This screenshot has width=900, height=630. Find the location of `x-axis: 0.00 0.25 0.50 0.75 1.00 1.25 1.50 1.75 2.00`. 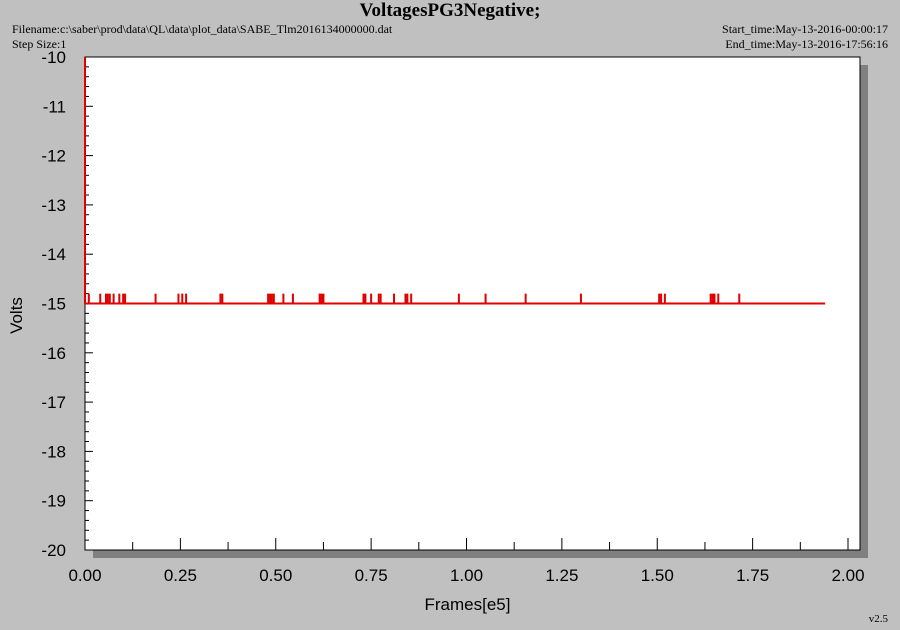

x-axis: 0.00 0.25 0.50 0.75 1.00 1.25 1.50 1.75 2.00 is located at coordinates (466, 561).